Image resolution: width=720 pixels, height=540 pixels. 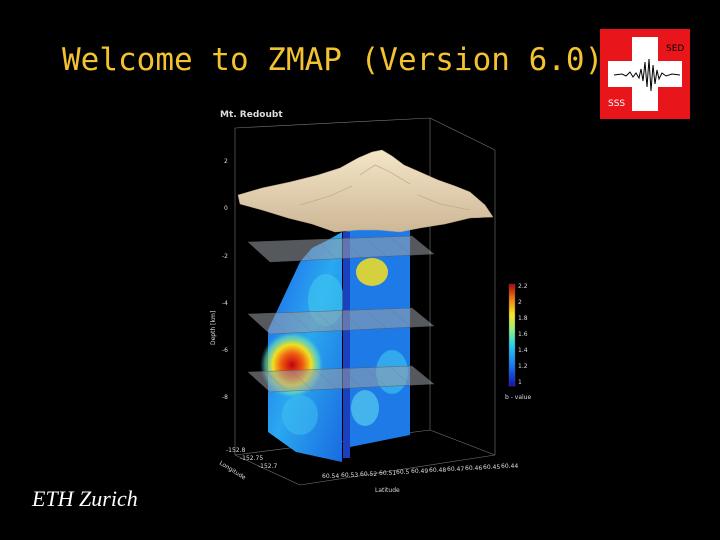 What do you see at coordinates (520, 382) in the screenshot?
I see `colorbar-tick: 1` at bounding box center [520, 382].